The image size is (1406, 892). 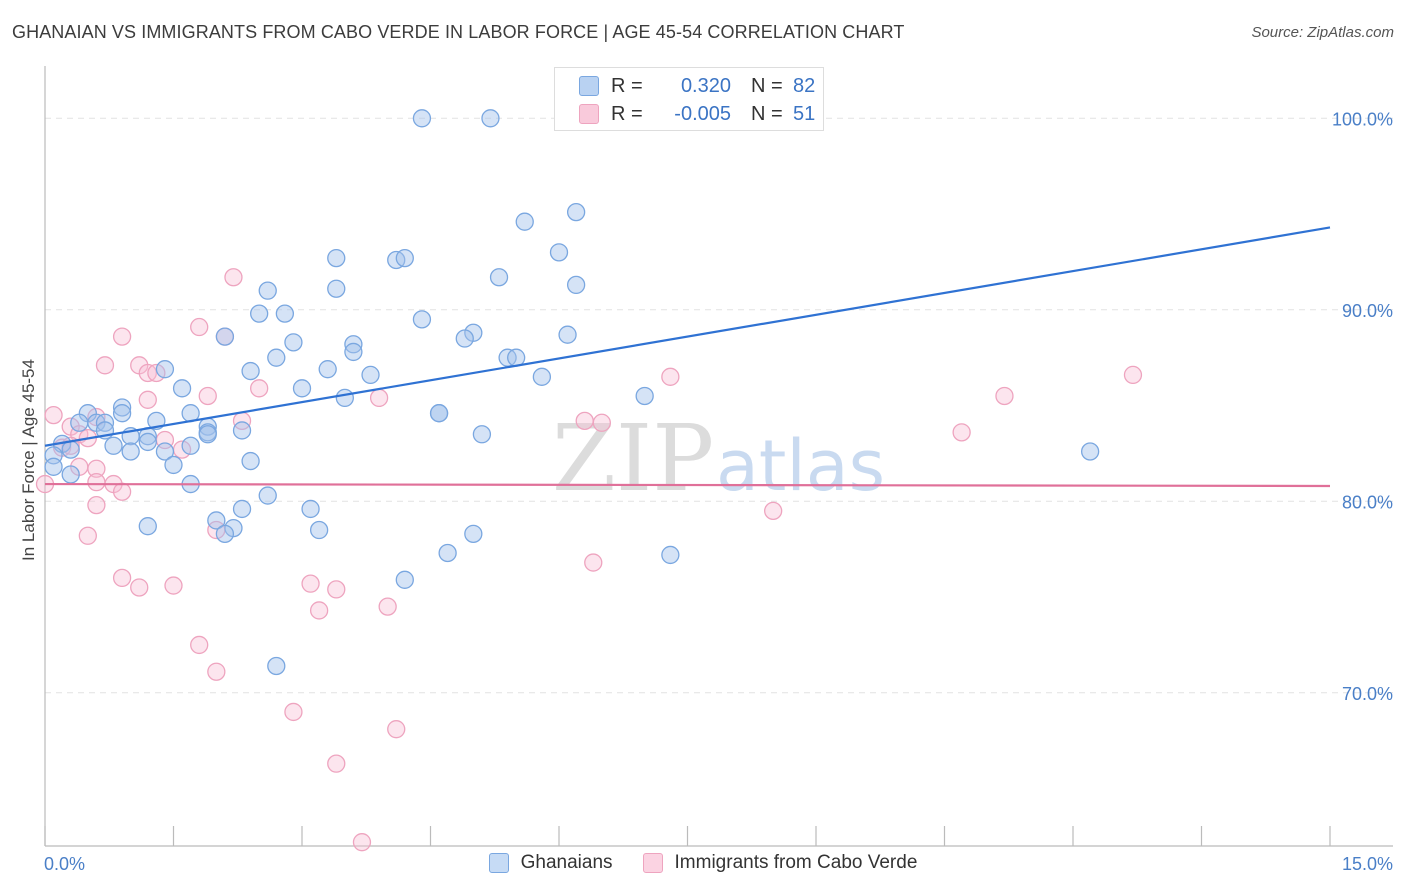 I want to click on source-note: Source: ZipAtlas.com, so click(x=1322, y=32).